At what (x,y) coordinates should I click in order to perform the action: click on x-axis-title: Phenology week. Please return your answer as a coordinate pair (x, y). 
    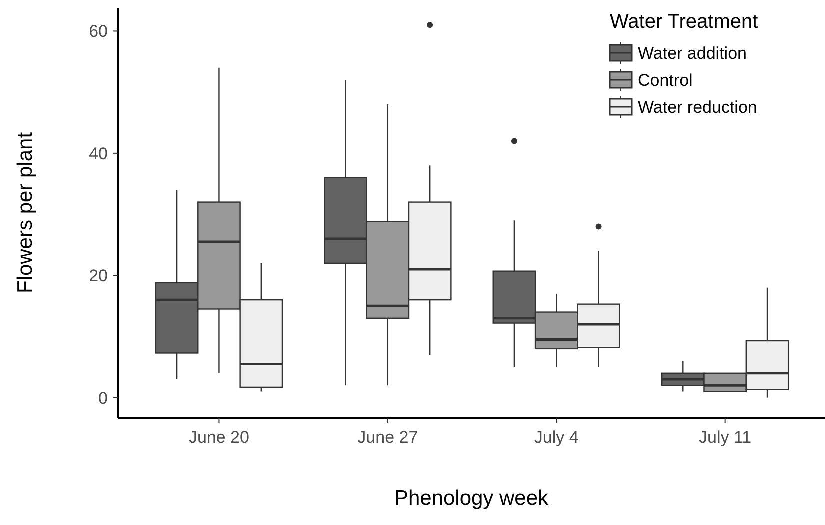
    Looking at the image, I should click on (472, 498).